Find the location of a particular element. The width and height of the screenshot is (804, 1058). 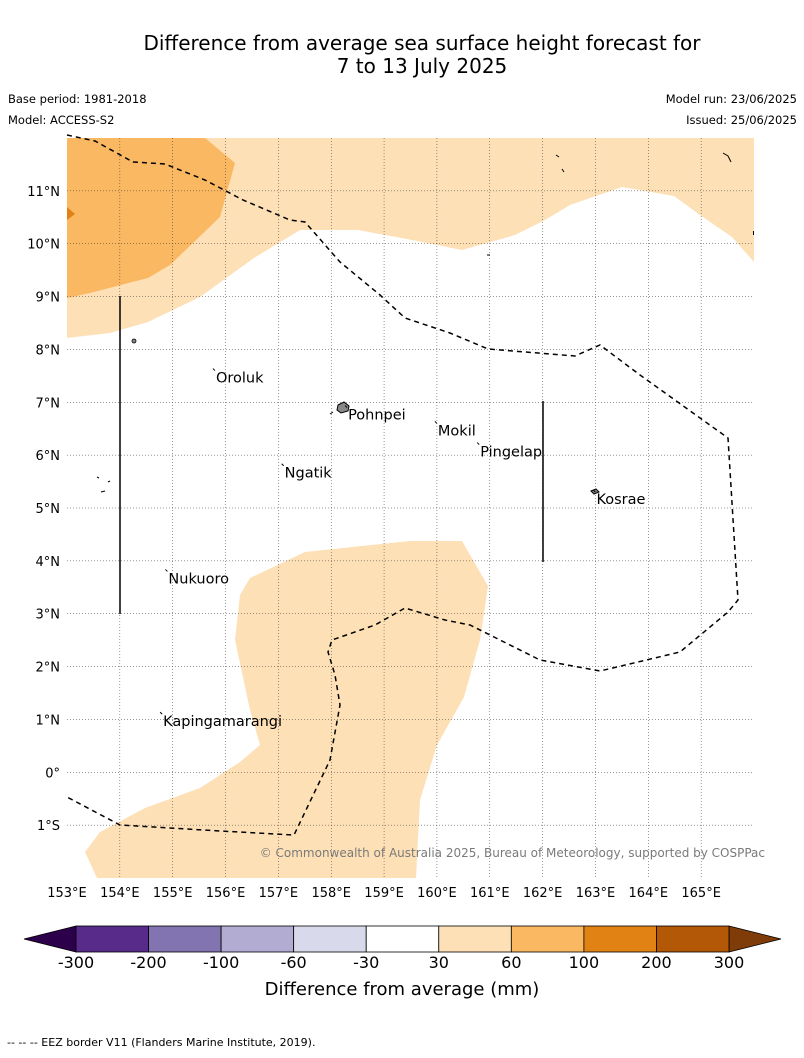

base-period: Base period: 1981-2018 is located at coordinates (77, 99).